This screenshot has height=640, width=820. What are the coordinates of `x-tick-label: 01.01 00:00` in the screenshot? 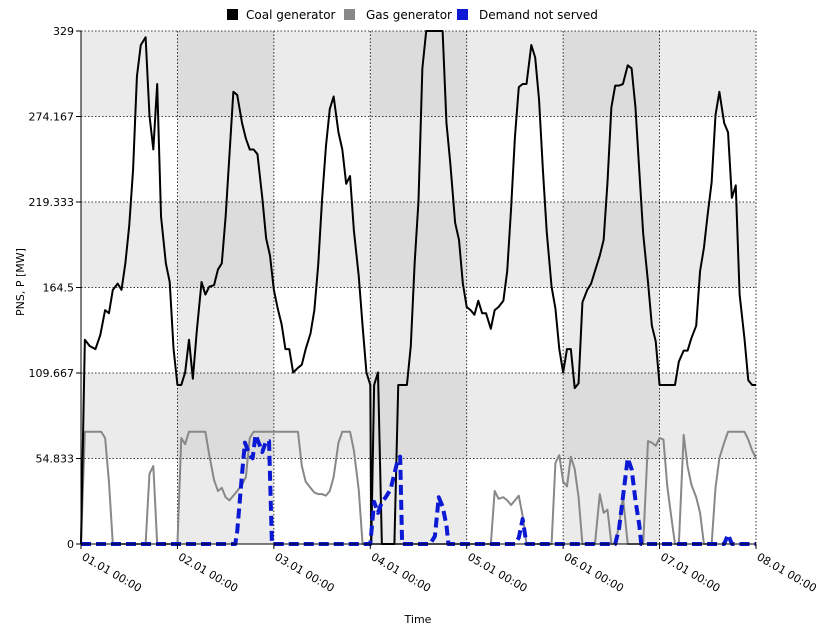 It's located at (112, 572).